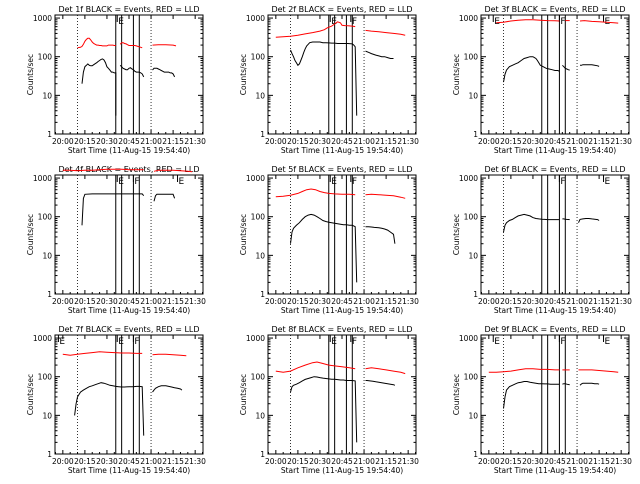  I want to click on chart-7-series-events, so click(167, 389).